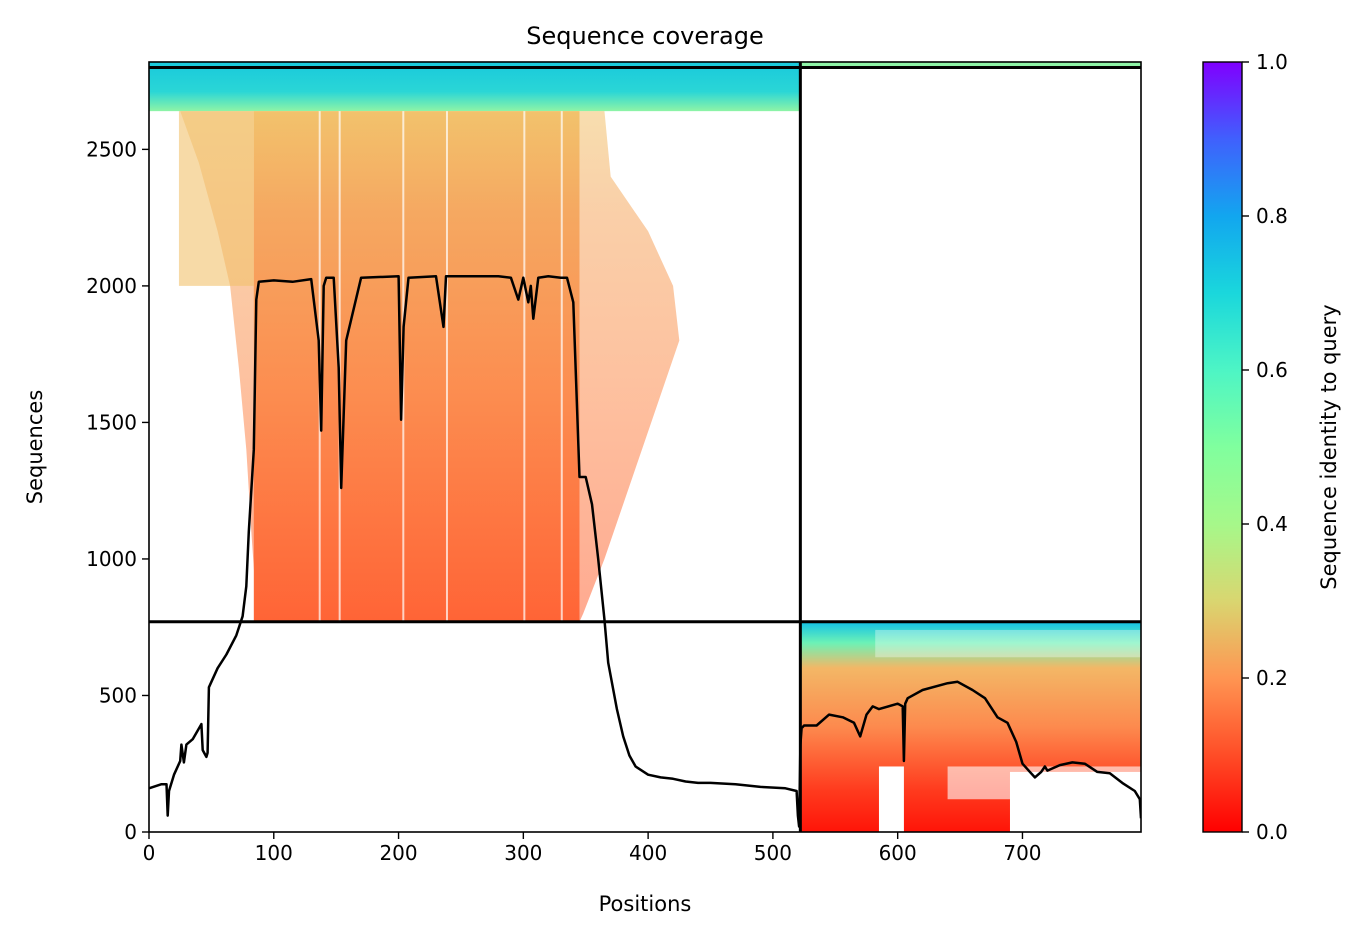  What do you see at coordinates (1265, 447) in the screenshot?
I see `colorbar-ticks: 0.0 0.2 0.4 0.6 0.8 1.0` at bounding box center [1265, 447].